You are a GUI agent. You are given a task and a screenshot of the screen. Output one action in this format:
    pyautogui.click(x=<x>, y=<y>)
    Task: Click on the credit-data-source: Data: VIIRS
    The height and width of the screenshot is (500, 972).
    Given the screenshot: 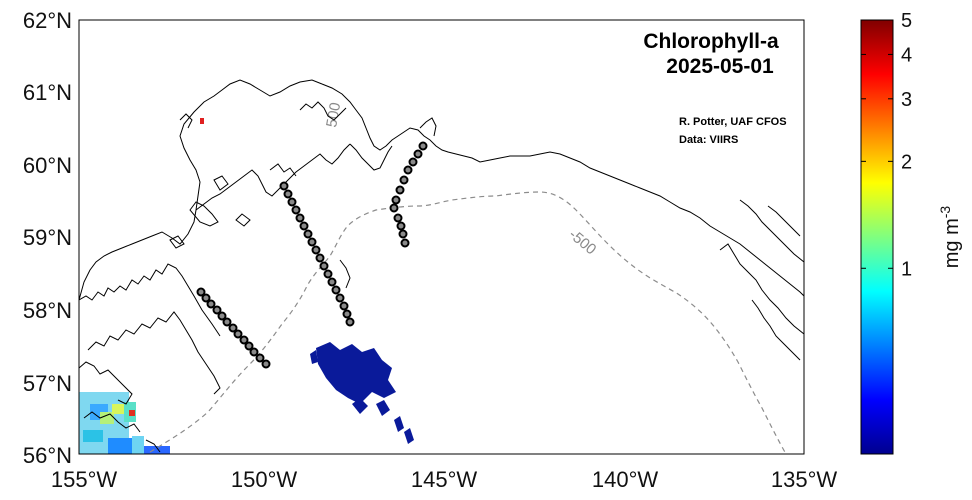 What is the action you would take?
    pyautogui.click(x=708, y=140)
    